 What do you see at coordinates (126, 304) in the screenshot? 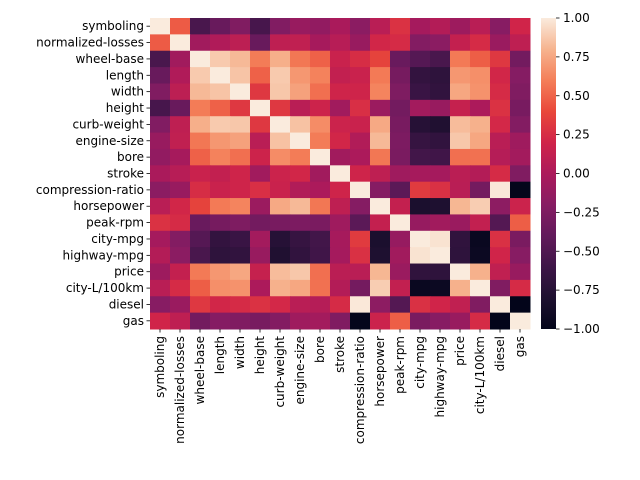
I see `row-tick-label: diesel` at bounding box center [126, 304].